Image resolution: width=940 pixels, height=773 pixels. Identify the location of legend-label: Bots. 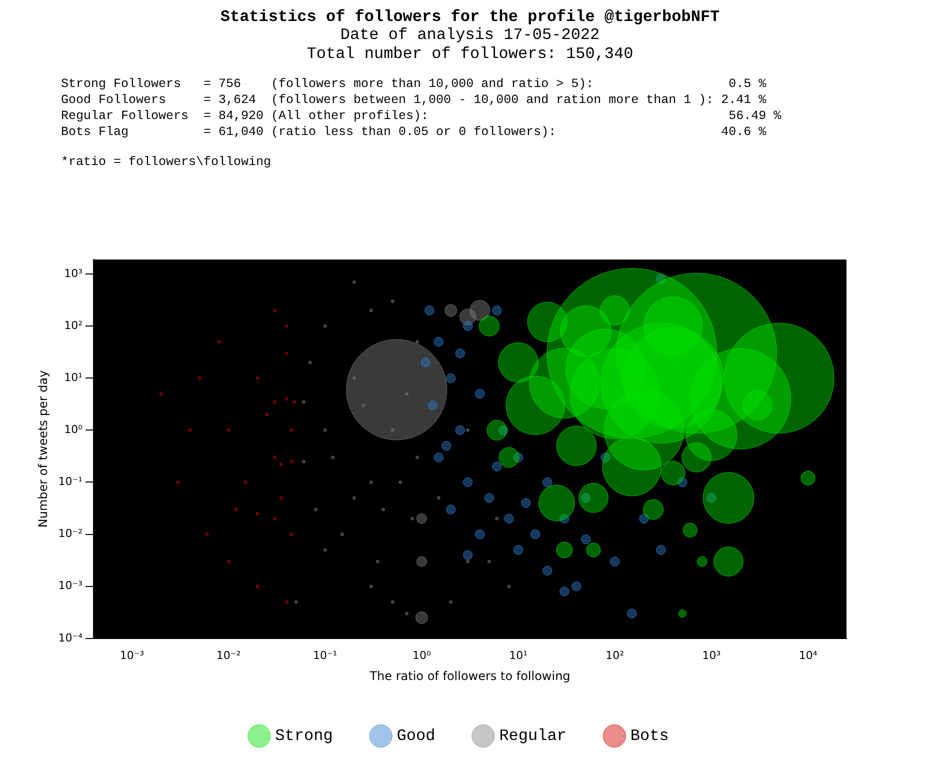
(649, 736).